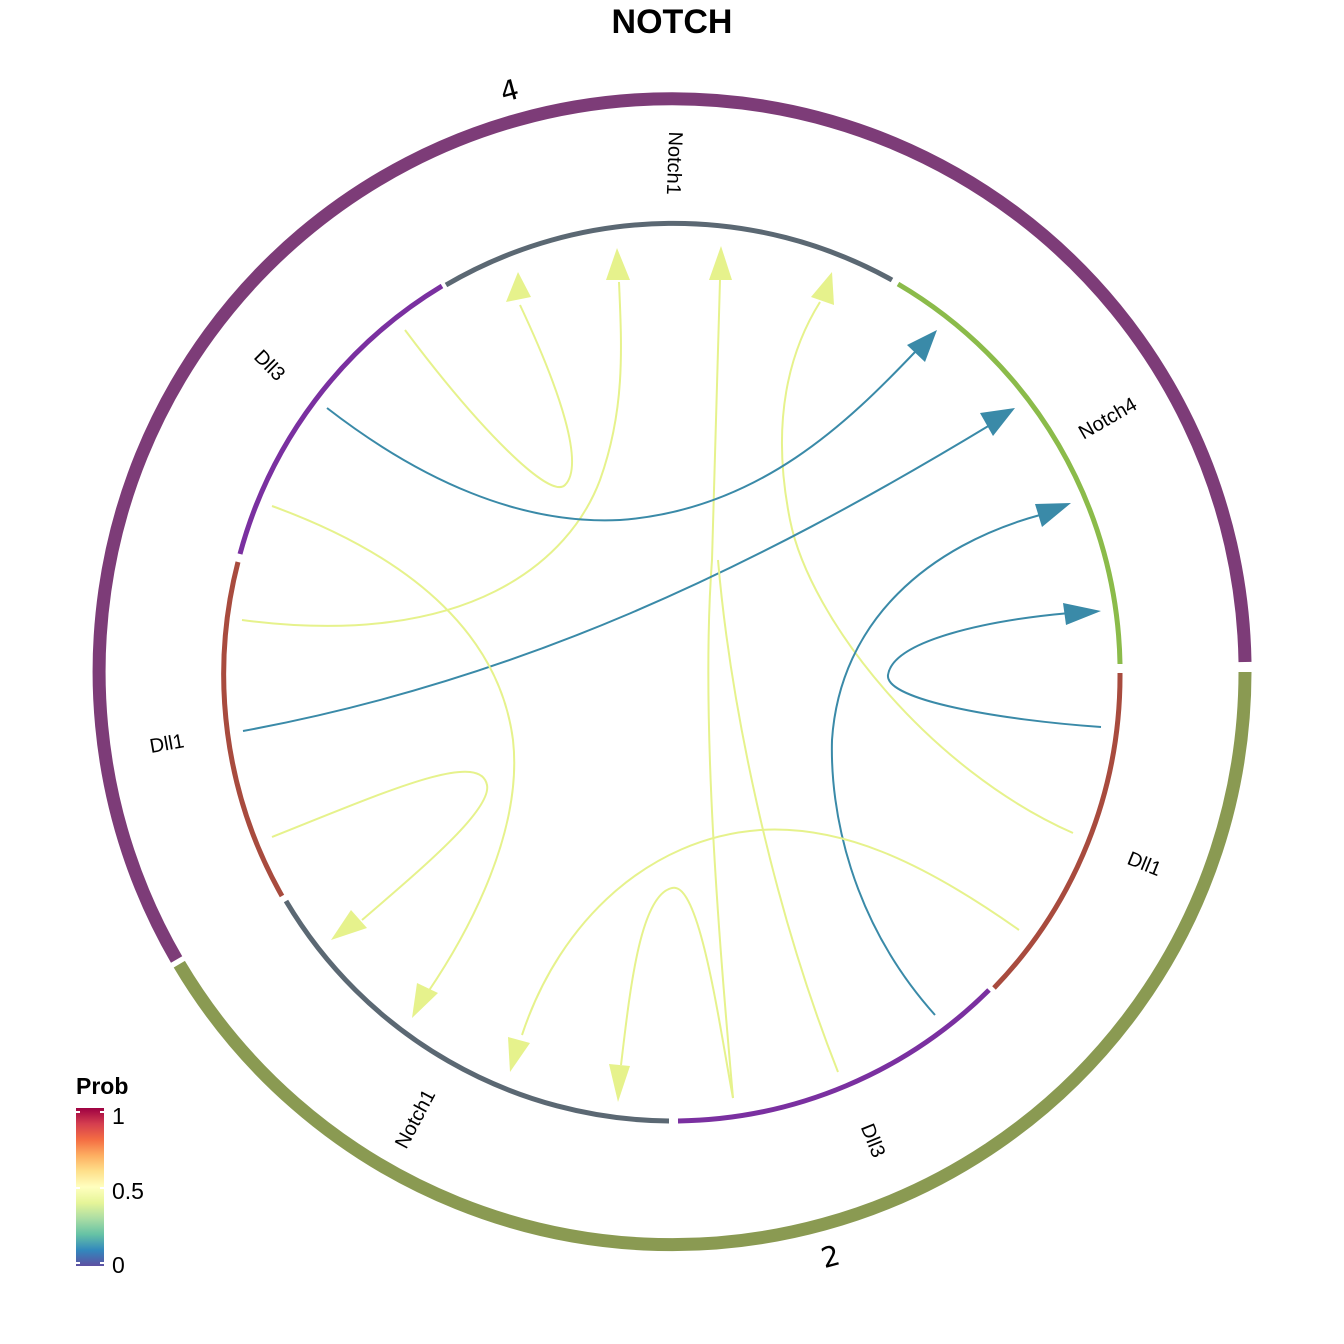 The height and width of the screenshot is (1344, 1344). What do you see at coordinates (167, 744) in the screenshot?
I see `sector-label-dll1-4: Dll1` at bounding box center [167, 744].